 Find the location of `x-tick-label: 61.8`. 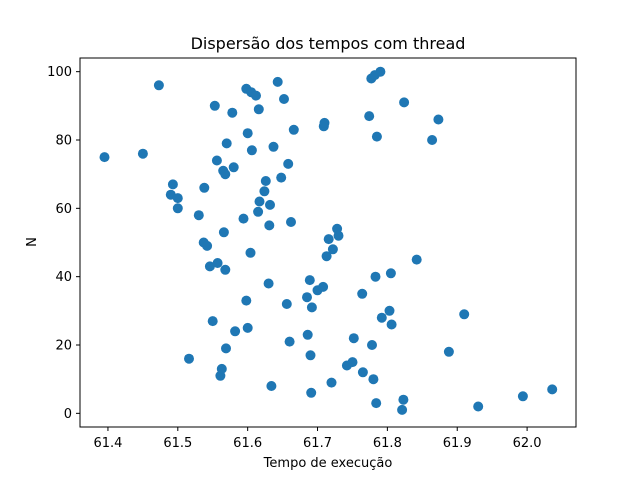

x-tick-label: 61.8 is located at coordinates (387, 443).